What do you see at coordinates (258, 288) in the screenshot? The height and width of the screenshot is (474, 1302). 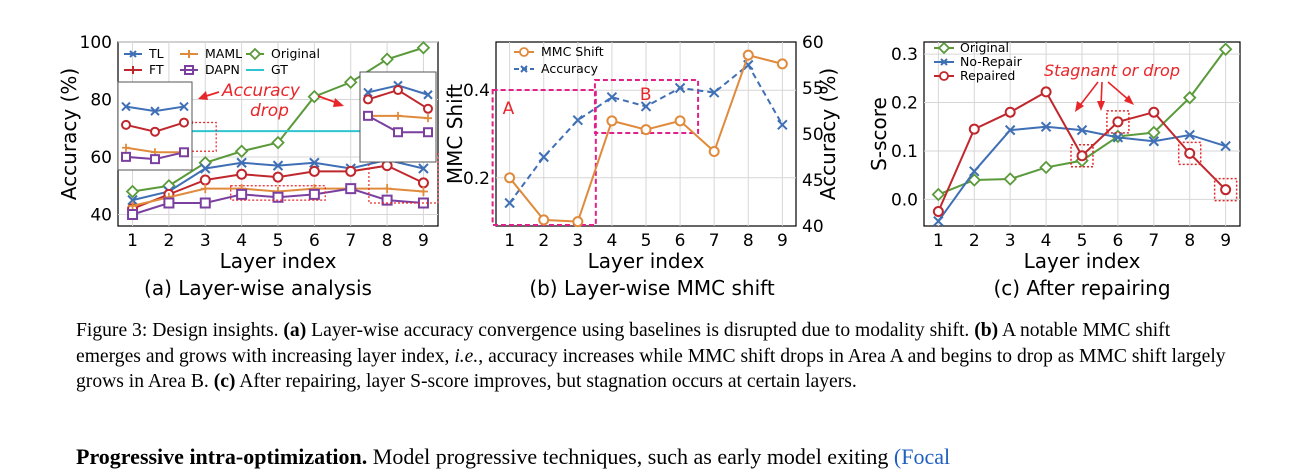 I see `panel-a-title: (a) Layer-wise analysis` at bounding box center [258, 288].